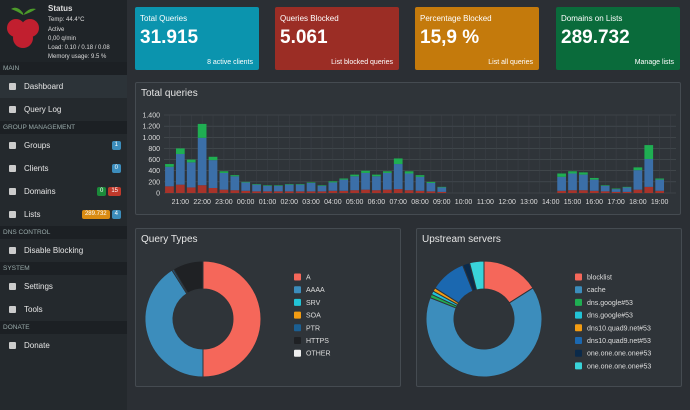  Describe the element at coordinates (63, 345) in the screenshot. I see `menu-item: Donate` at that location.